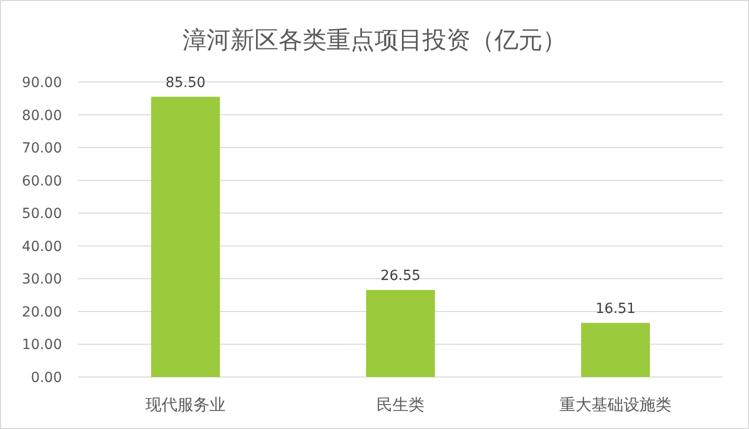  Describe the element at coordinates (42, 345) in the screenshot. I see `y-tick-label: 10.00` at that location.